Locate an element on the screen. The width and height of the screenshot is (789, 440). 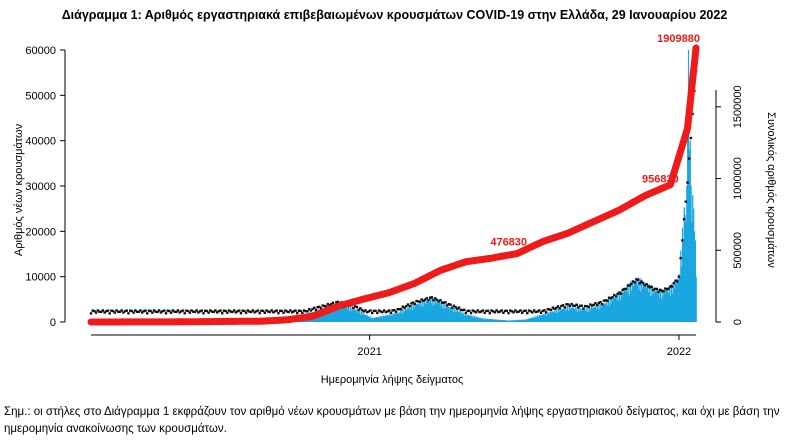
left-y-tick-label: 20000 is located at coordinates (40, 232).